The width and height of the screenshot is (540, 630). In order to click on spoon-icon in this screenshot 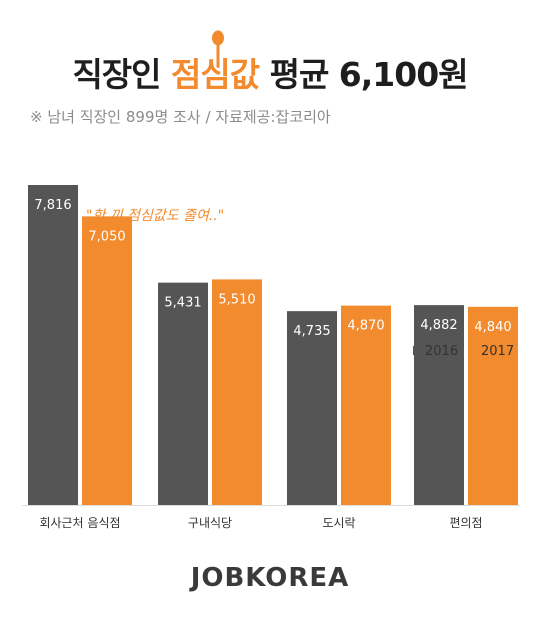, I will do `click(218, 49)`.